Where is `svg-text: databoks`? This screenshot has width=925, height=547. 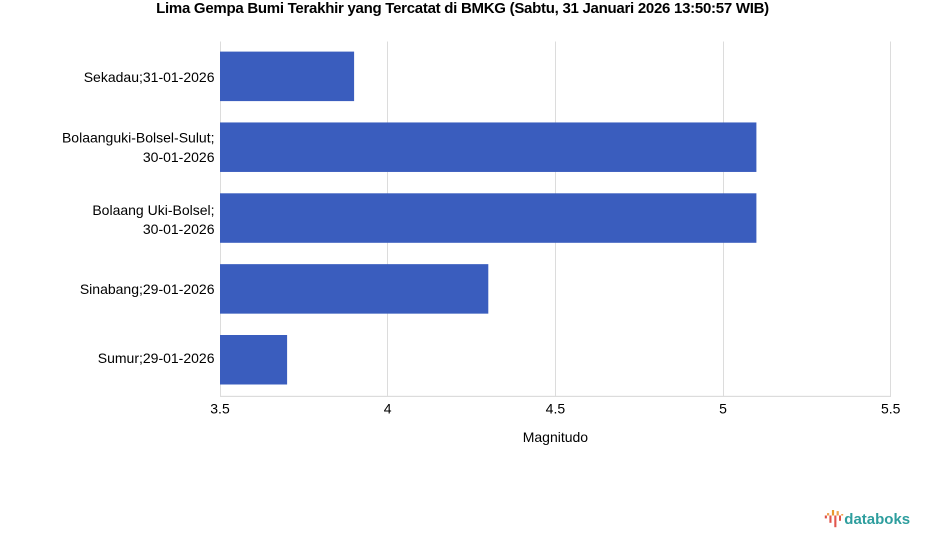
svg-text: databoks is located at coordinates (877, 519).